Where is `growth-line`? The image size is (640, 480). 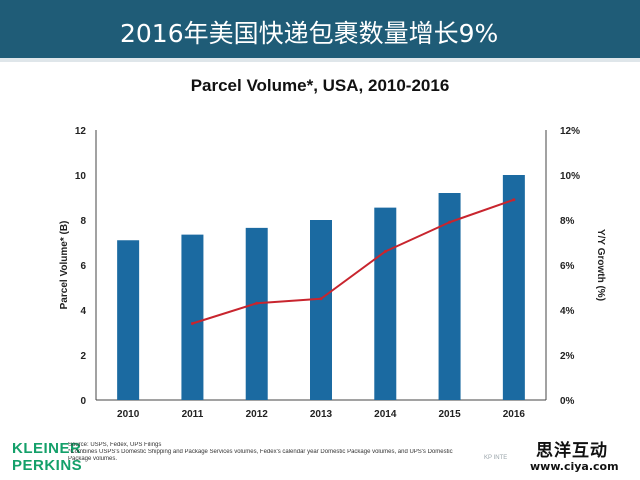
growth-line is located at coordinates (353, 261).